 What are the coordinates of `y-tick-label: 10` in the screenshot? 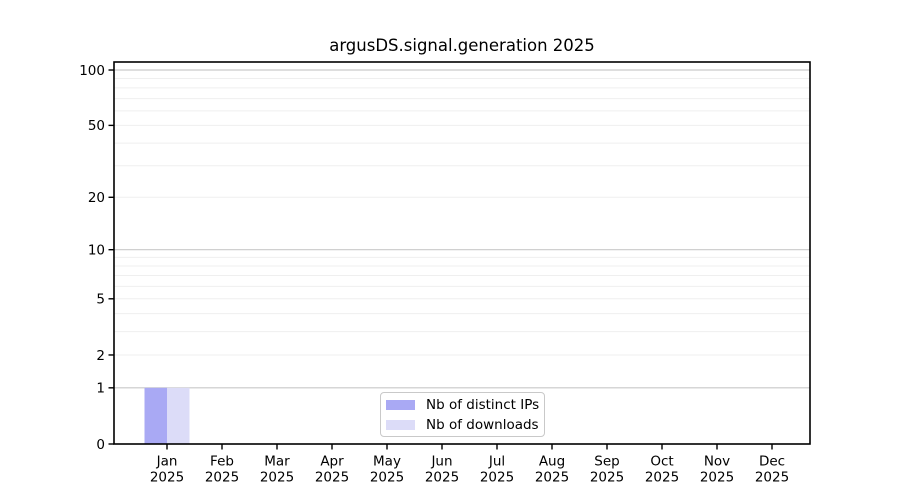 It's located at (96, 250).